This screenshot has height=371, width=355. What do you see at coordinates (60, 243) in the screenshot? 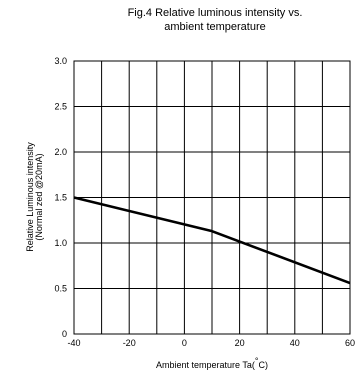
I see `y-tick-label: 1.0` at bounding box center [60, 243].